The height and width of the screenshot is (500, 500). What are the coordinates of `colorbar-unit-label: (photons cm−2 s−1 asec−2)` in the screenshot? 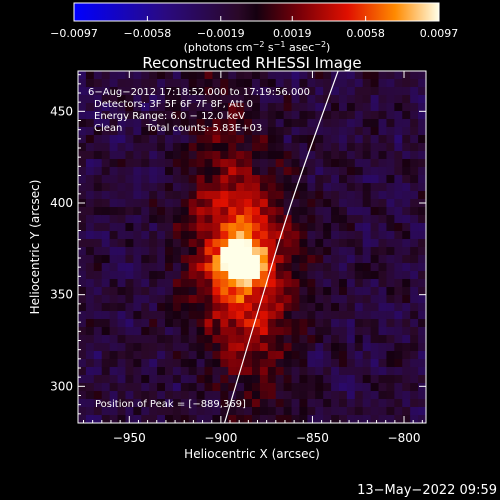 It's located at (257, 47).